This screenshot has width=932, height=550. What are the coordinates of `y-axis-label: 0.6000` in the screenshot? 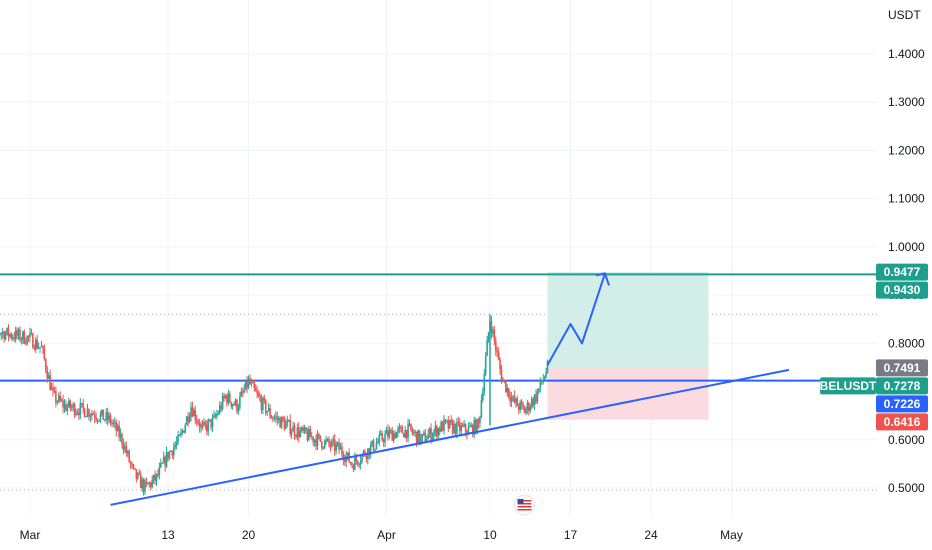 It's located at (906, 440).